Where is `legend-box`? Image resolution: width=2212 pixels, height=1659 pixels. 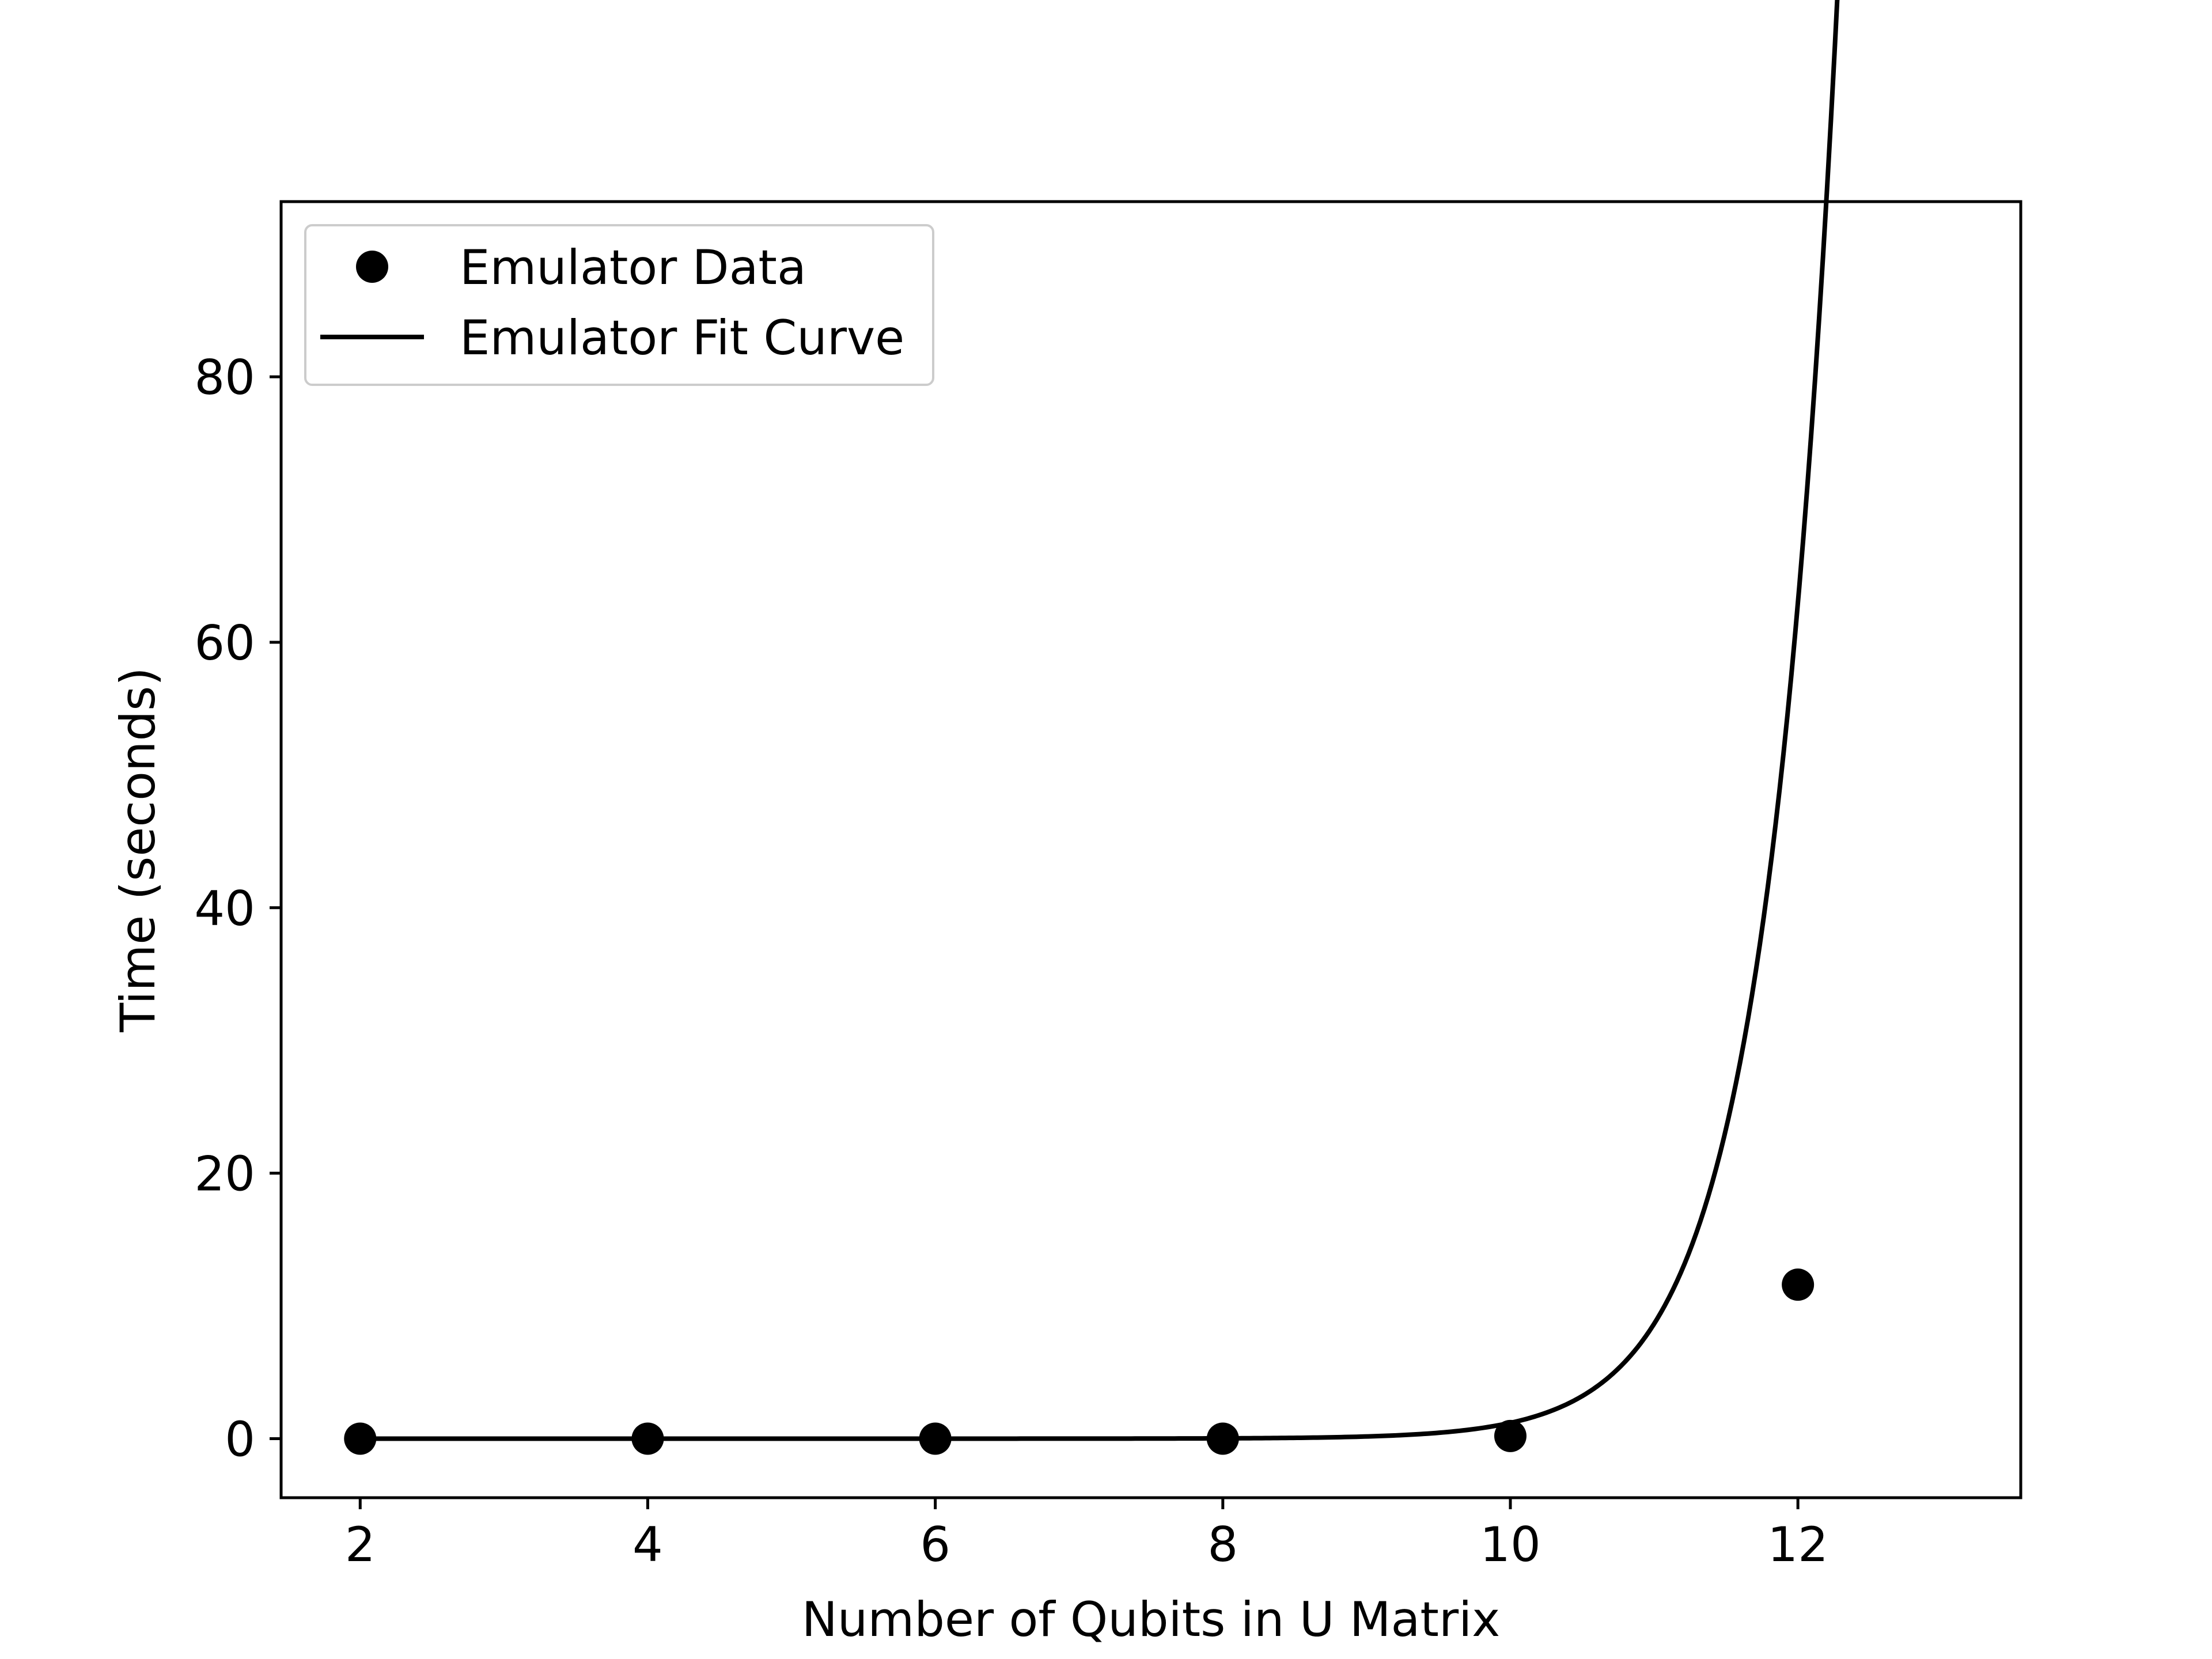
legend-box is located at coordinates (619, 305).